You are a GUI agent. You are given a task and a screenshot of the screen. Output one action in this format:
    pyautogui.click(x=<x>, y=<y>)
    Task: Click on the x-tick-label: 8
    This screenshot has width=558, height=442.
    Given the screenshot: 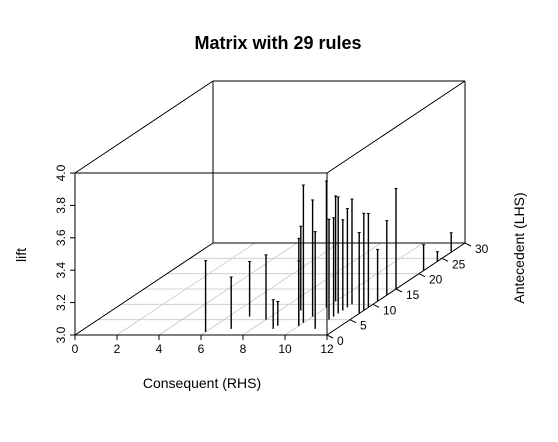 What is the action you would take?
    pyautogui.click(x=243, y=349)
    